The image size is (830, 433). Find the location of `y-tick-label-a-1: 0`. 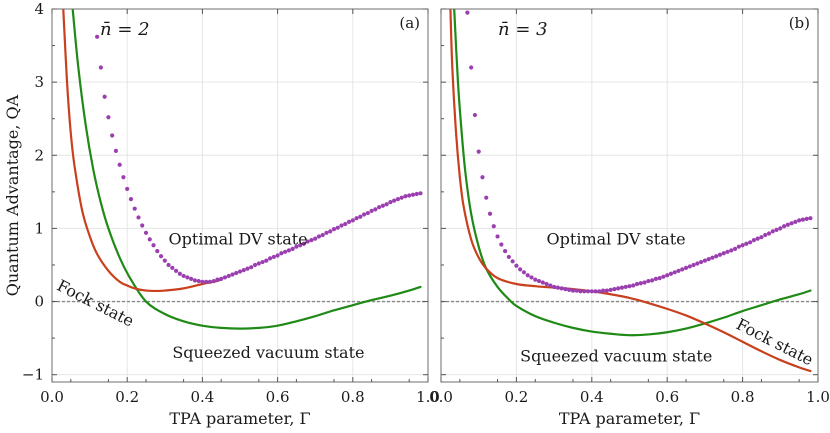

y-tick-label-a-1: 0 is located at coordinates (39, 302).